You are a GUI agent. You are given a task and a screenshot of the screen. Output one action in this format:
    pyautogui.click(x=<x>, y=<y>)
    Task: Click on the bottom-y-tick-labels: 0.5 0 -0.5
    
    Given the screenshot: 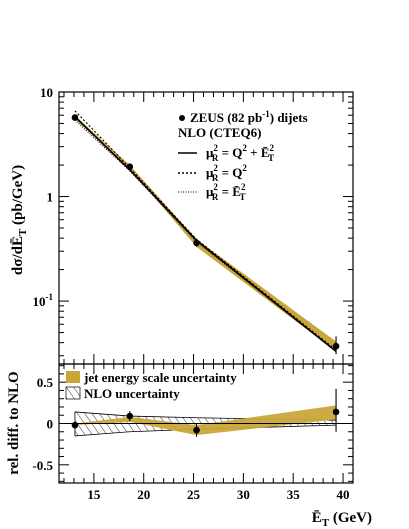 What is the action you would take?
    pyautogui.click(x=42, y=424)
    